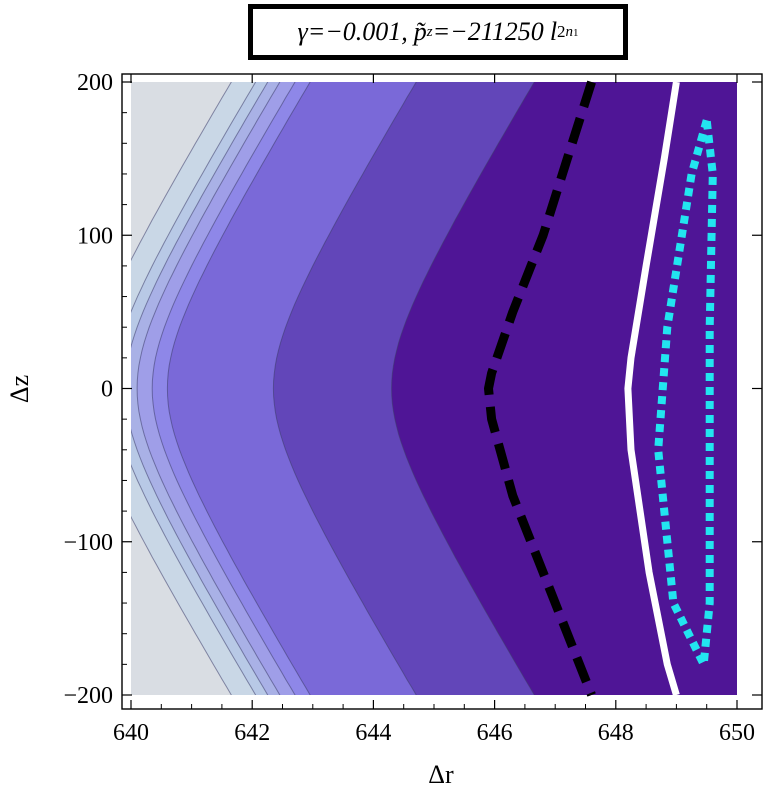 The height and width of the screenshot is (794, 771). I want to click on title-p-value: =−211250, so click(488, 31).